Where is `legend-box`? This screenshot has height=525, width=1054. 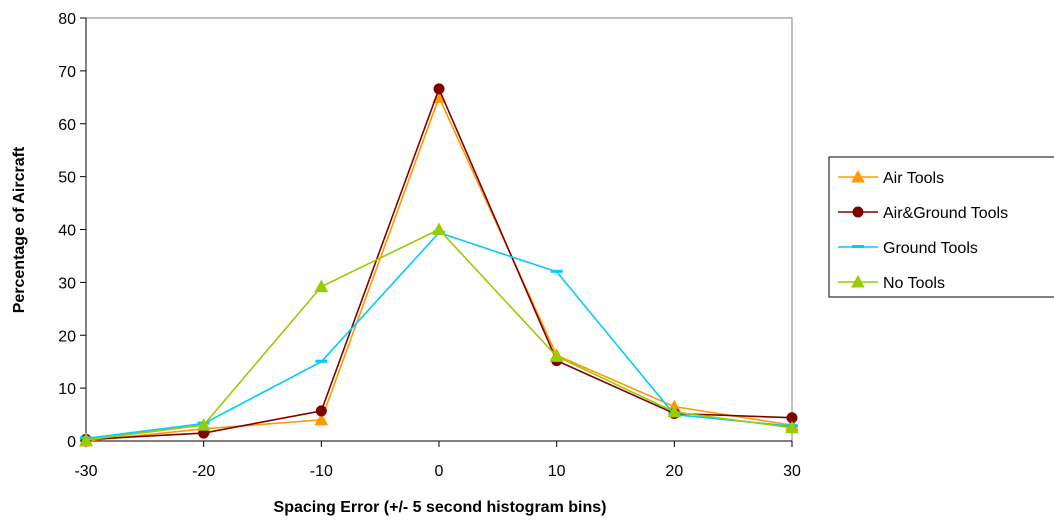 legend-box is located at coordinates (941, 227).